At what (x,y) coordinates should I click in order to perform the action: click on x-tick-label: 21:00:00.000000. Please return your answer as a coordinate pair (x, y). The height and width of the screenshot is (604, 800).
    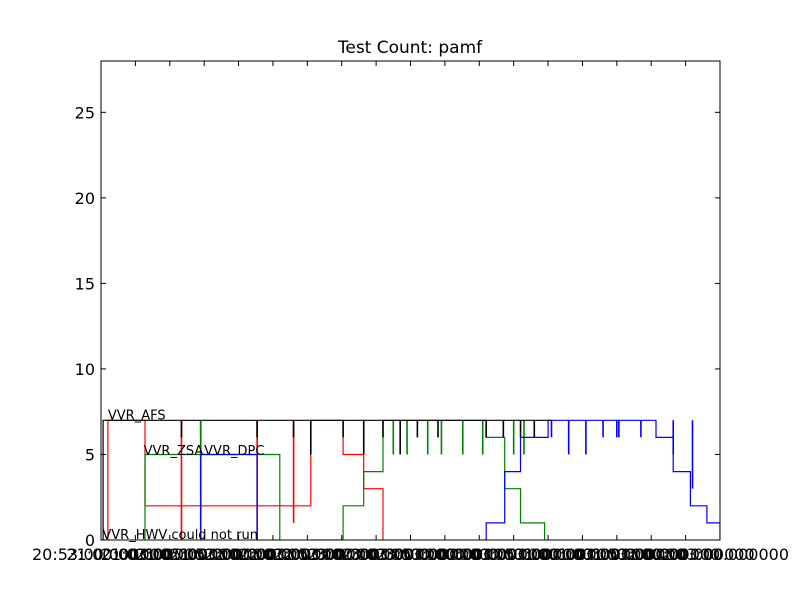
    Looking at the image, I should click on (135, 554).